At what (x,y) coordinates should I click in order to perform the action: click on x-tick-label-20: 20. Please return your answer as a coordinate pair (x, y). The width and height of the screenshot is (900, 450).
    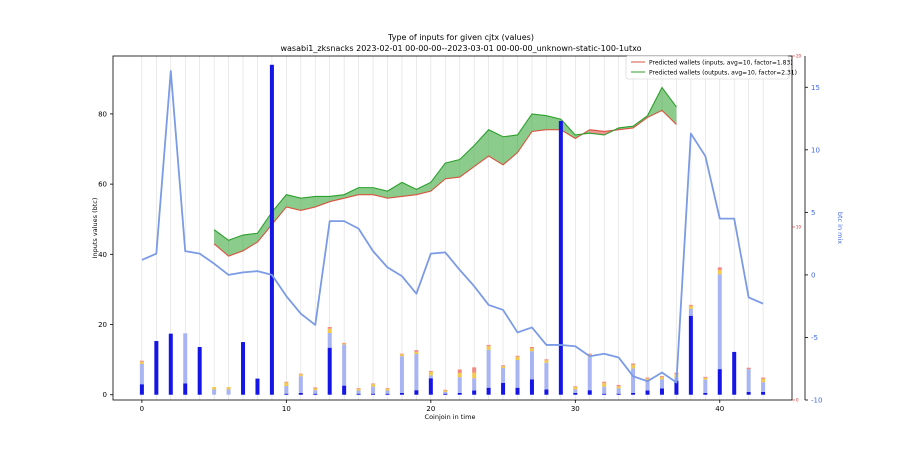
    Looking at the image, I should click on (430, 409).